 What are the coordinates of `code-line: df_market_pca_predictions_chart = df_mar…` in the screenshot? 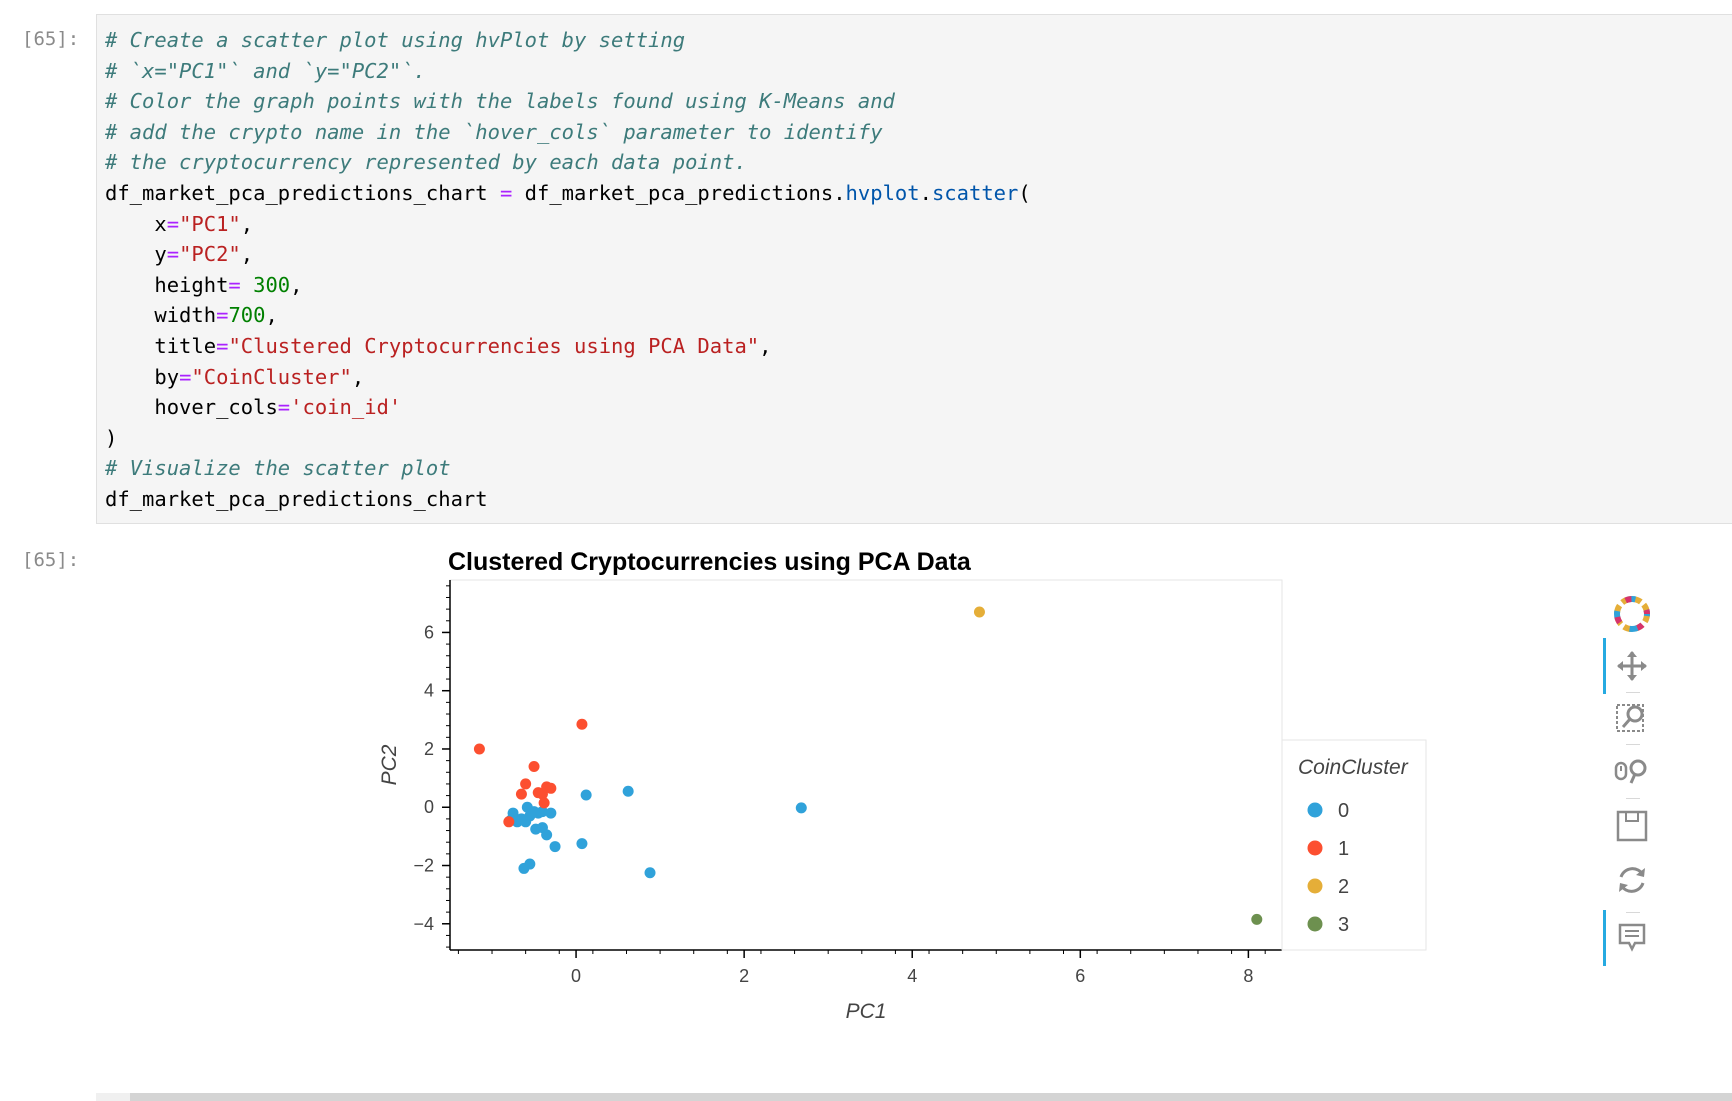 It's located at (568, 193).